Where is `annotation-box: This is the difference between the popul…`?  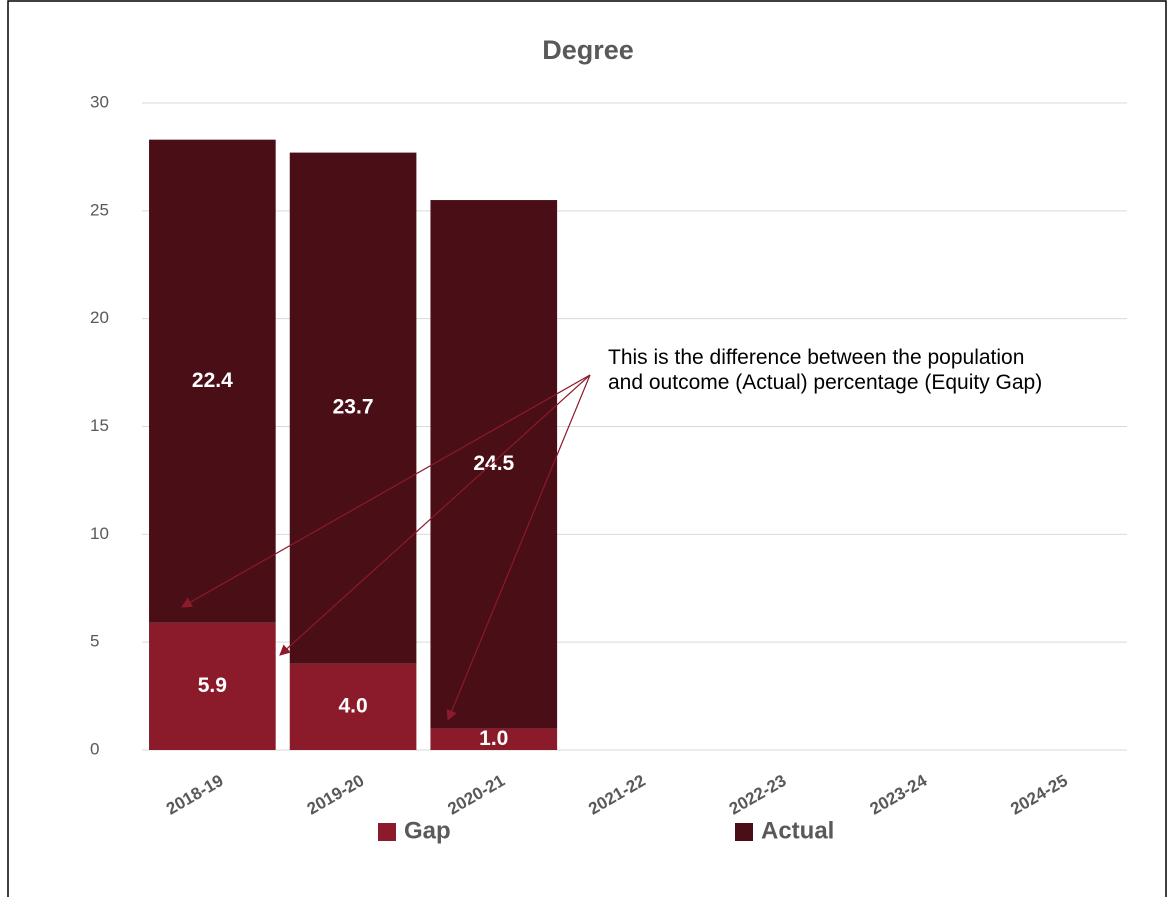 annotation-box: This is the difference between the popul… is located at coordinates (825, 370).